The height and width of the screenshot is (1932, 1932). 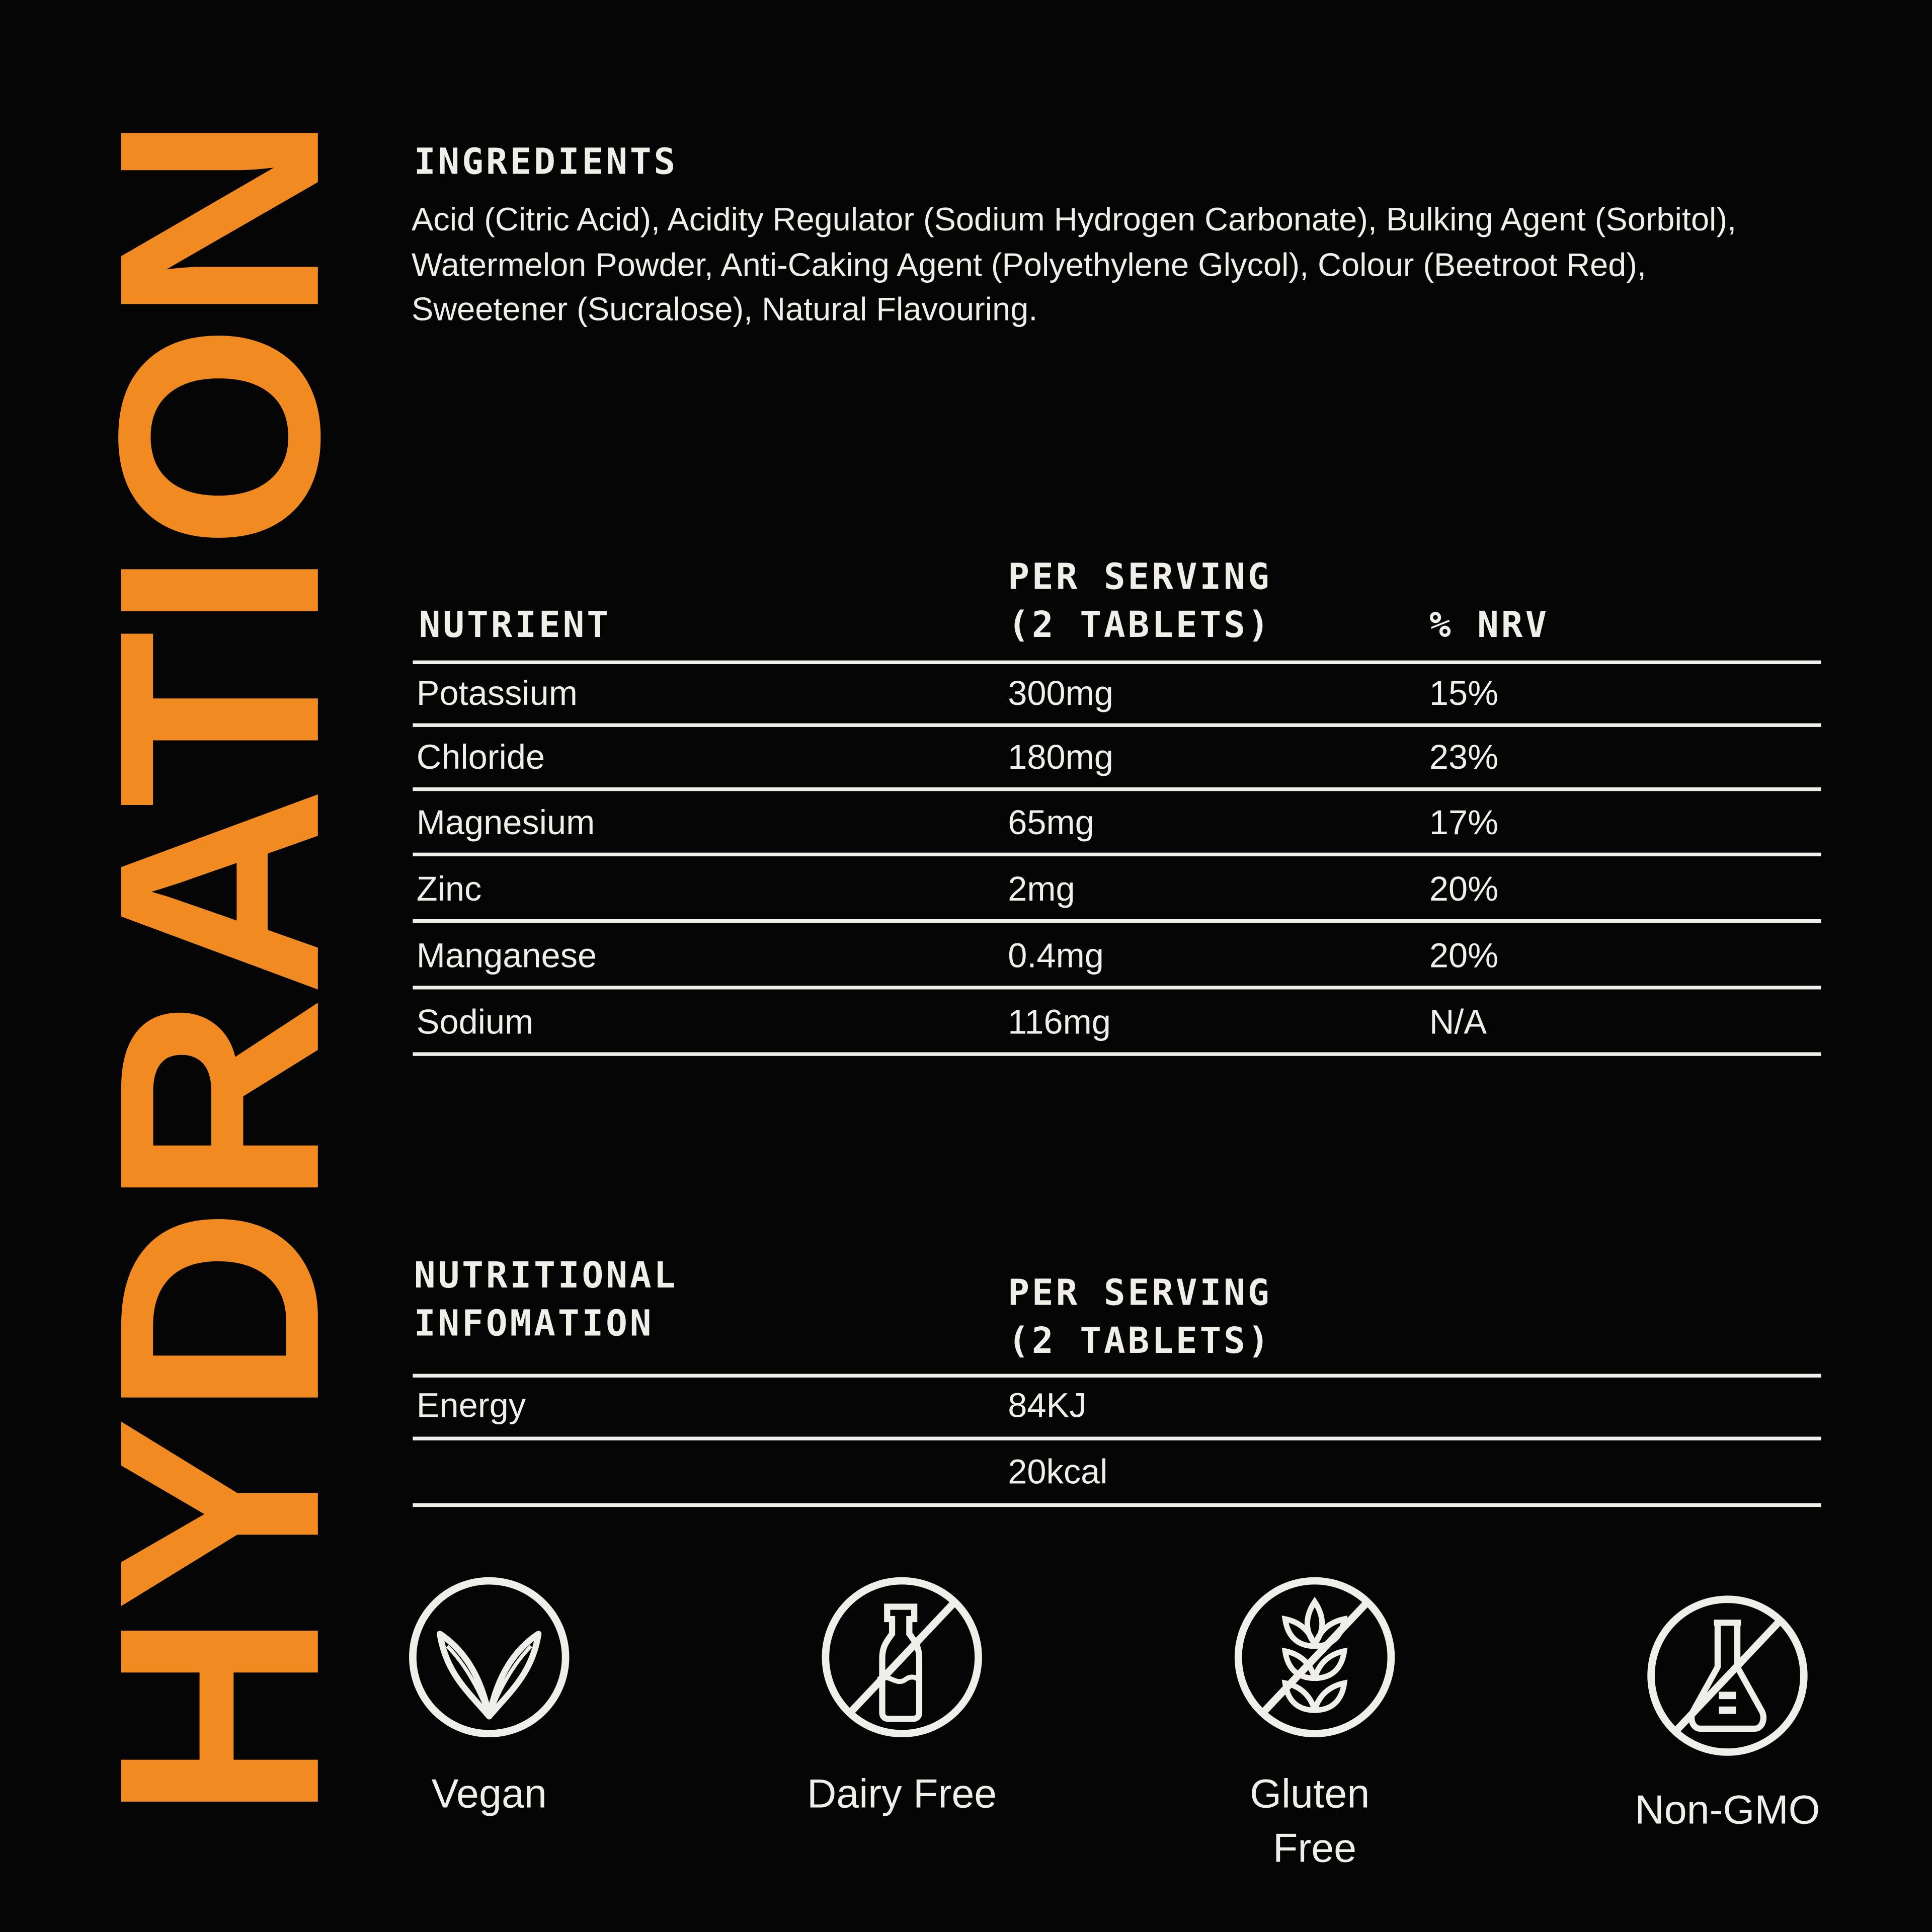 What do you see at coordinates (1310, 1793) in the screenshot?
I see `badge-label-gluten: Gluten` at bounding box center [1310, 1793].